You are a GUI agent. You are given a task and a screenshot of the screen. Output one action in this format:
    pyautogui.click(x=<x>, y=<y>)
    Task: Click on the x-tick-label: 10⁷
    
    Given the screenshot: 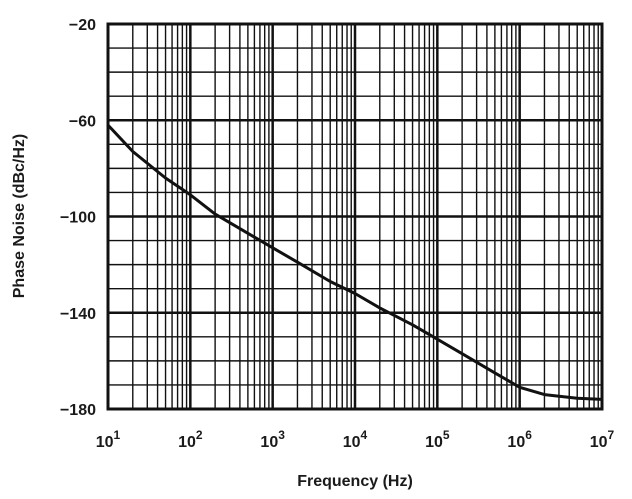 What is the action you would take?
    pyautogui.click(x=602, y=439)
    